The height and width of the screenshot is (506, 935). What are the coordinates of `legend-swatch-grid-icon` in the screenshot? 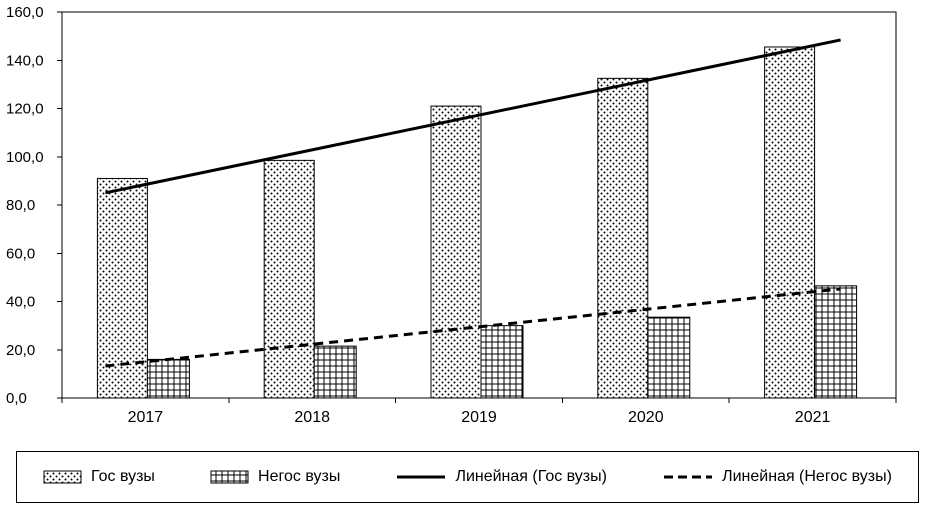 It's located at (229, 477).